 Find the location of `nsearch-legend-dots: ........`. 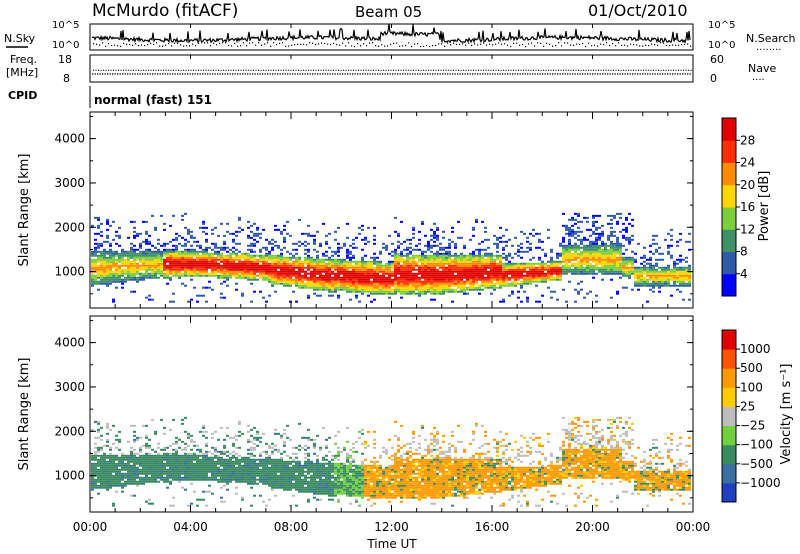

nsearch-legend-dots: ........ is located at coordinates (768, 47).